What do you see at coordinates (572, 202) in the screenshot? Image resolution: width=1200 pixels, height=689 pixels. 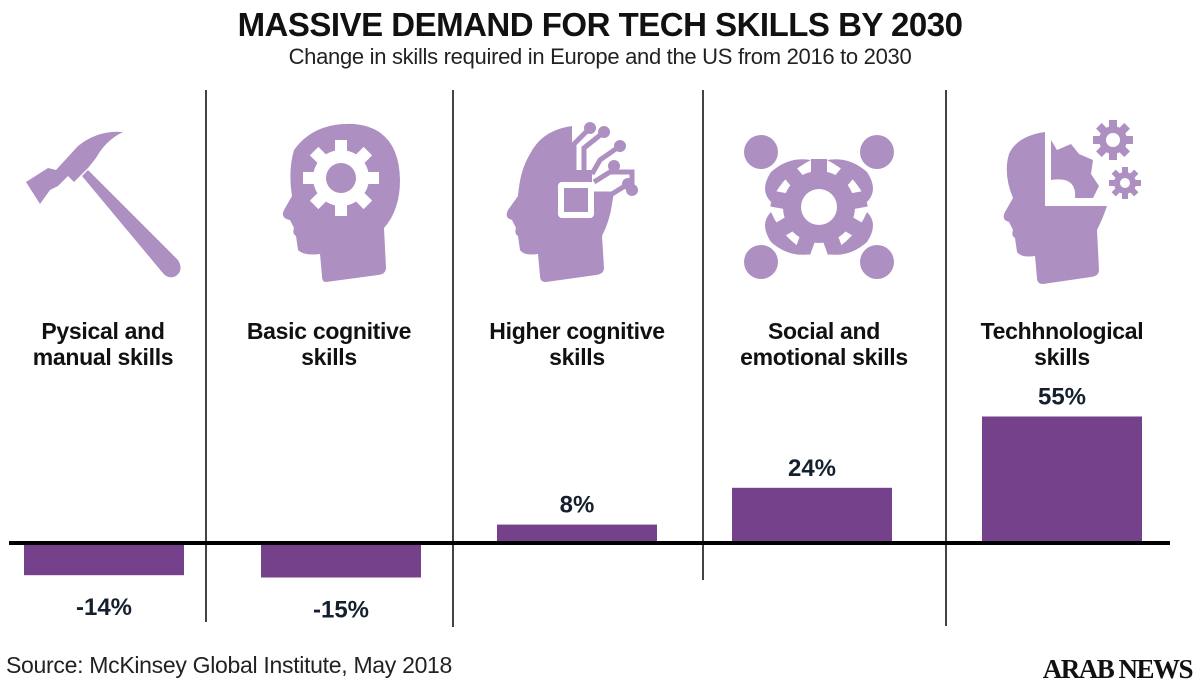 I see `head-circuit-icon` at bounding box center [572, 202].